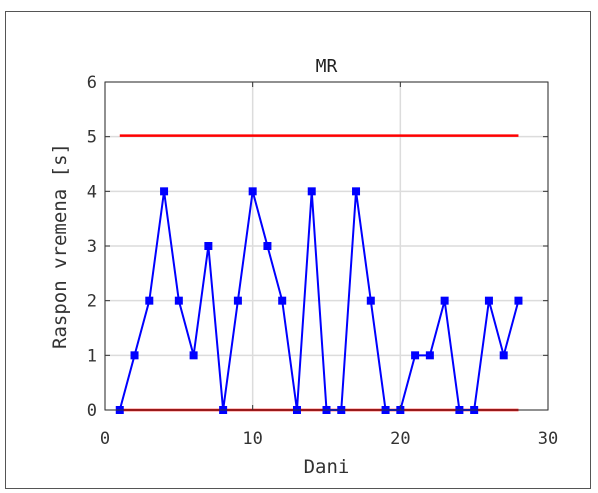 The height and width of the screenshot is (493, 598). Describe the element at coordinates (400, 439) in the screenshot. I see `x-tick-label: 20` at that location.